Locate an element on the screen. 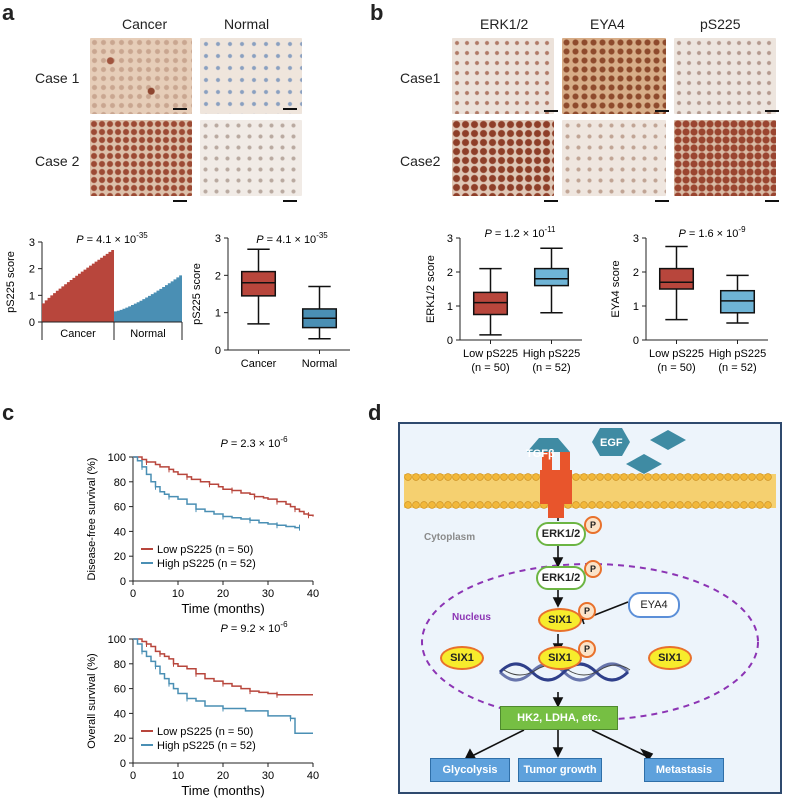 Image resolution: width=790 pixels, height=800 pixels. ihc-image-b-ps225-case1 is located at coordinates (725, 76).